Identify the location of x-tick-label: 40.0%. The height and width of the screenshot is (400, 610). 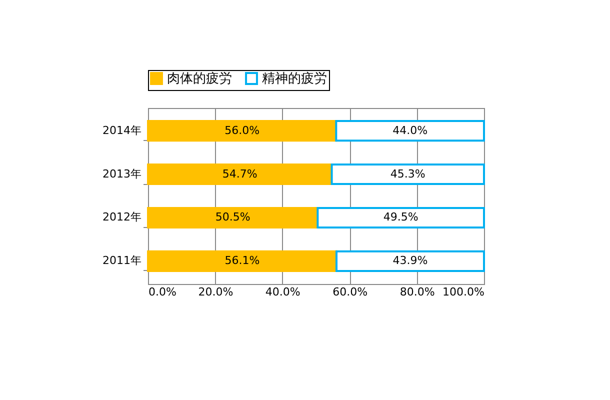
(282, 292).